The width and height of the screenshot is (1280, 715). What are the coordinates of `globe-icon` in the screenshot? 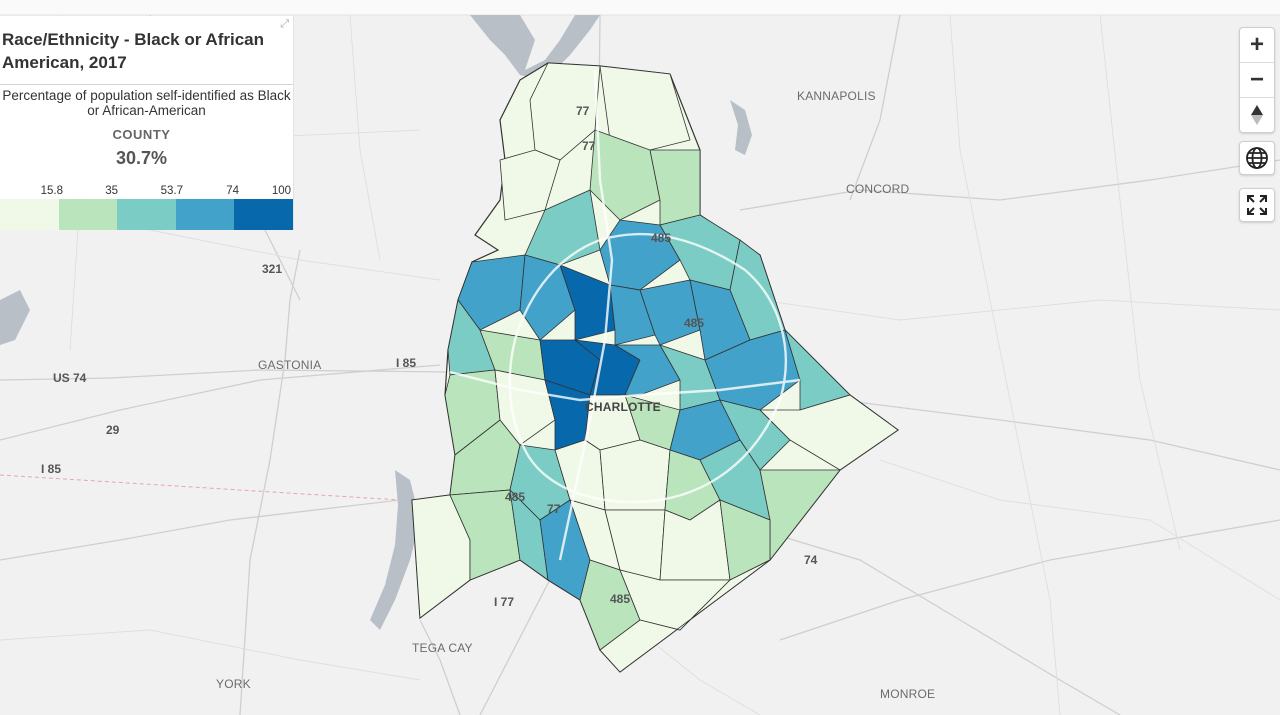 It's located at (1257, 158).